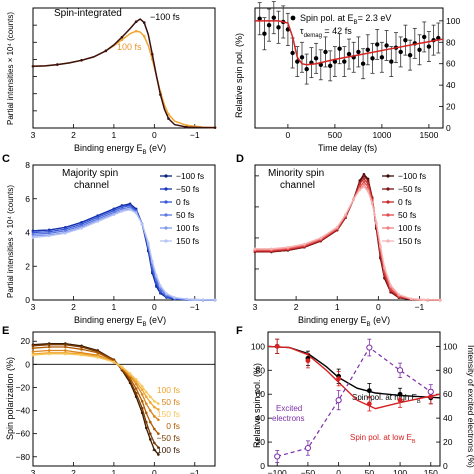 The height and width of the screenshot is (474, 474). What do you see at coordinates (448, 394) in the screenshot?
I see `panel-f-right-ytick-label: 60` at bounding box center [448, 394].